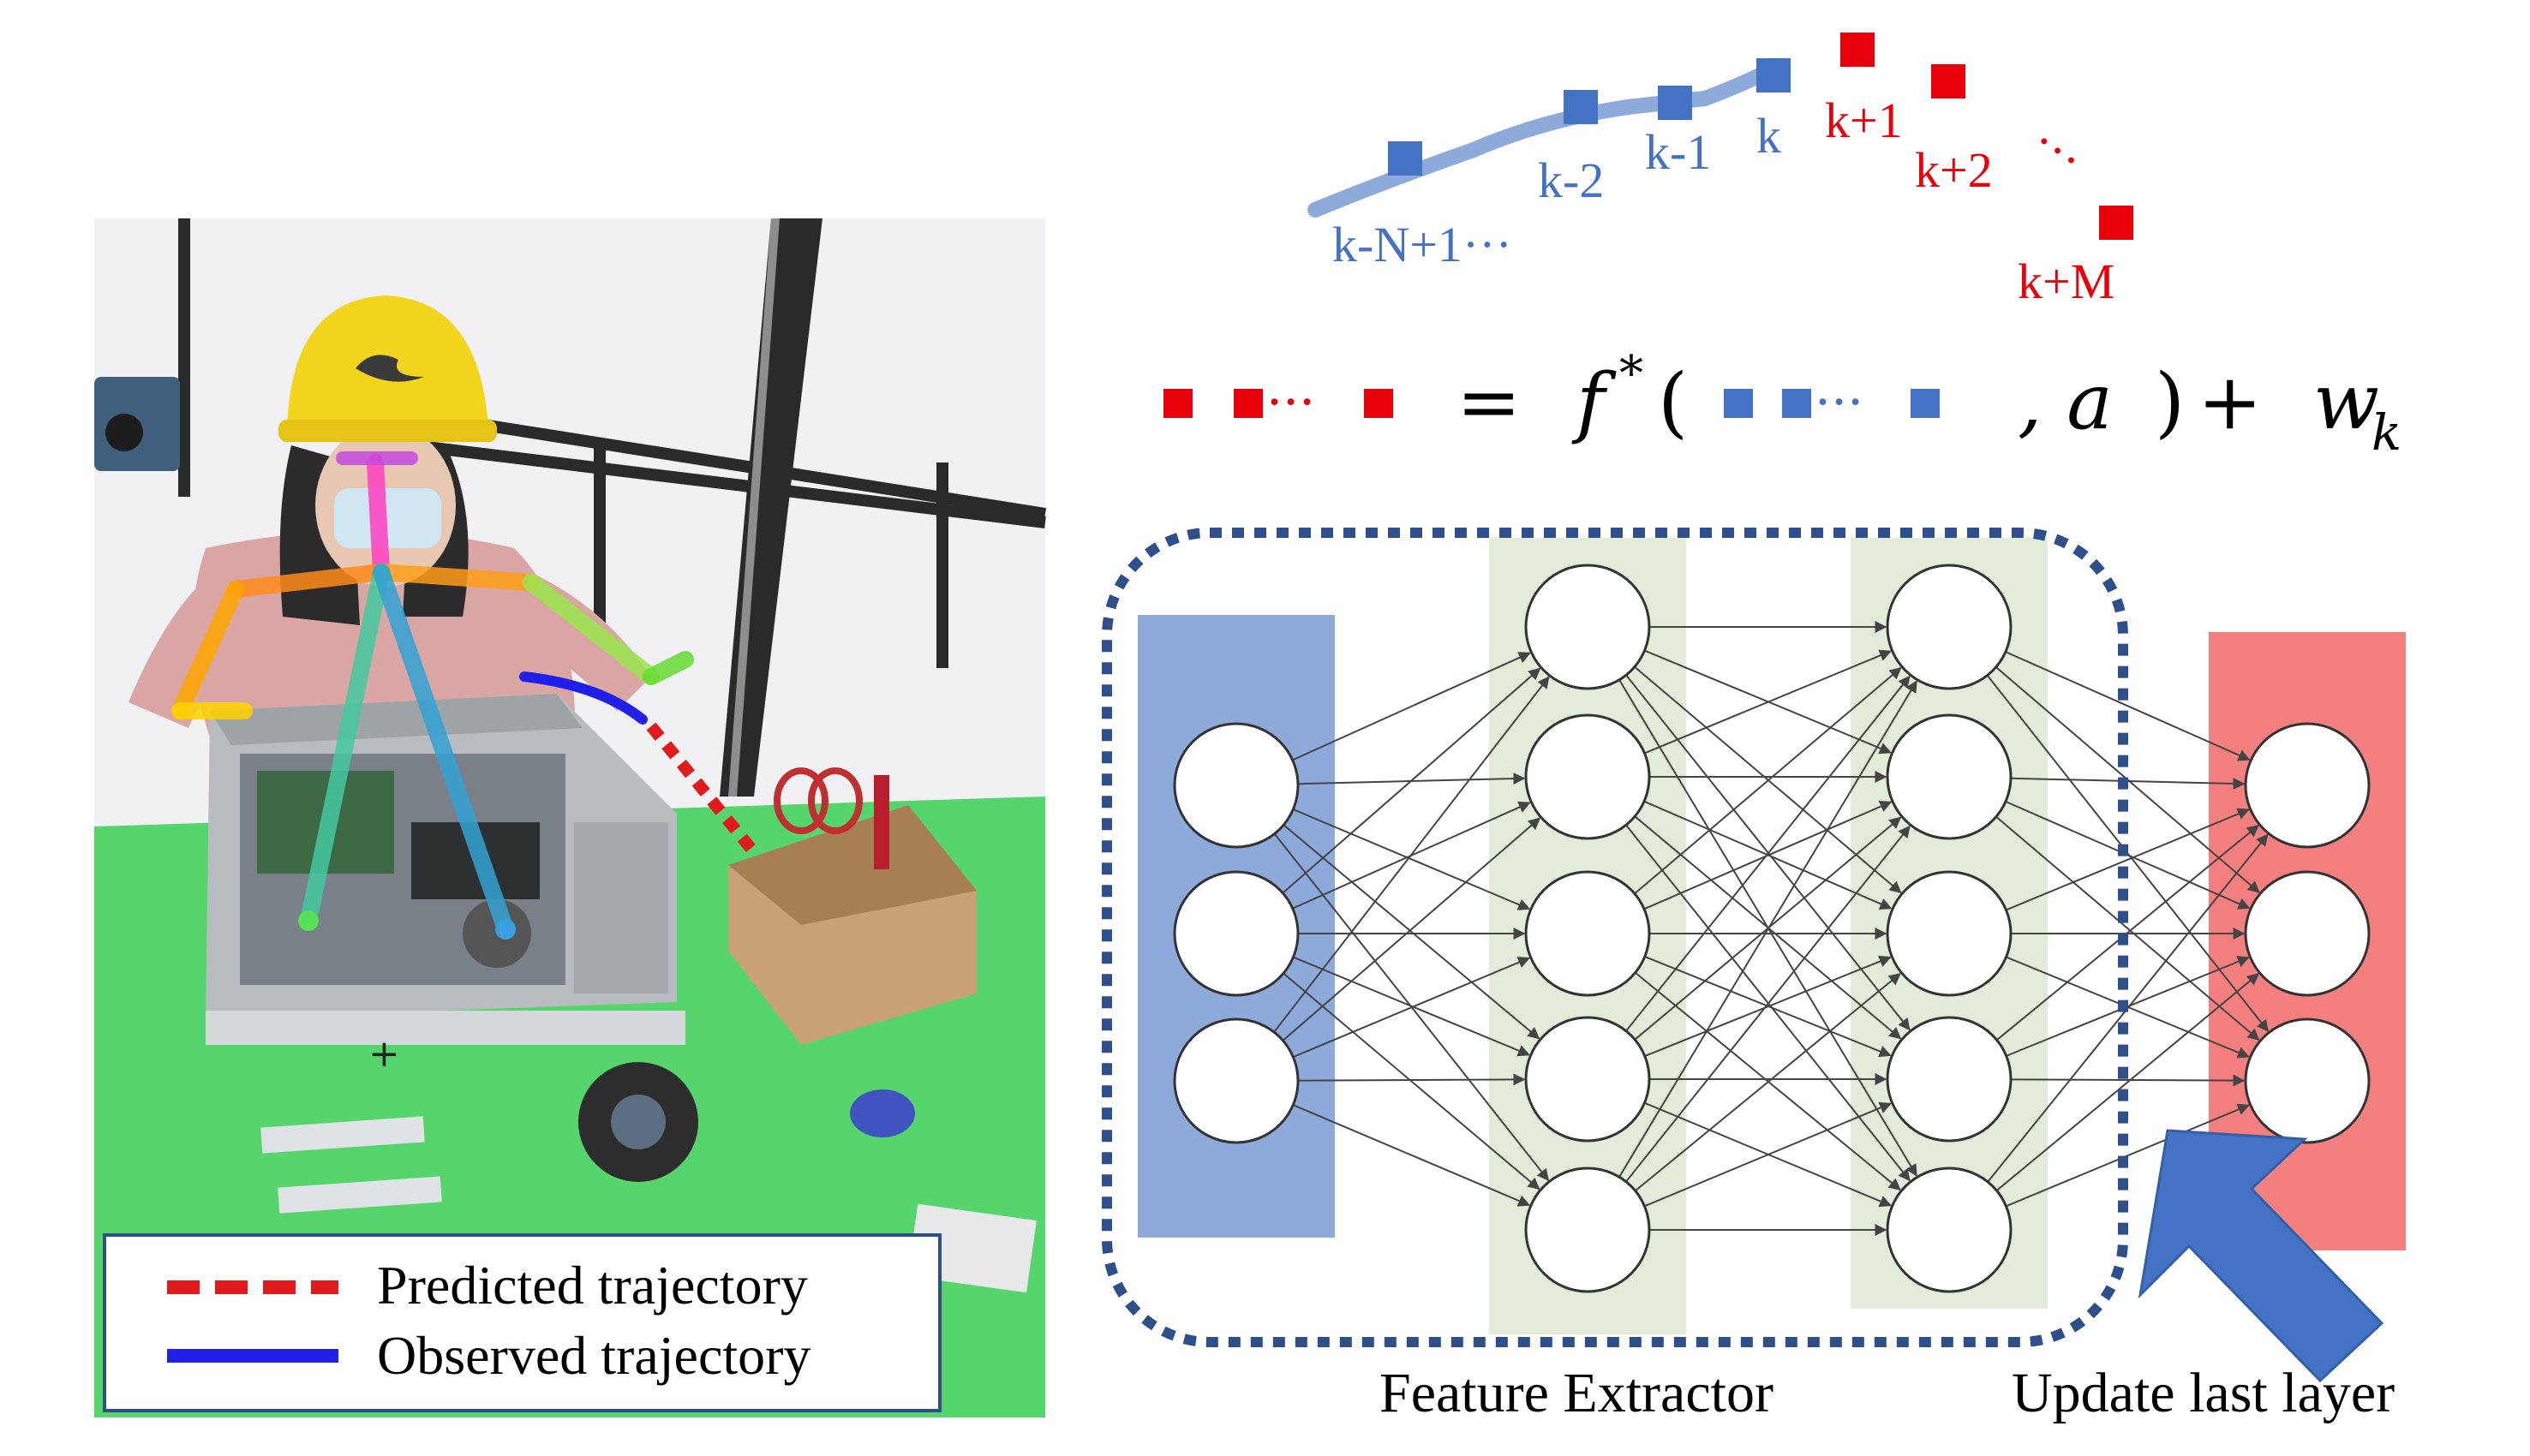 The height and width of the screenshot is (1456, 2530). Describe the element at coordinates (702, 789) in the screenshot. I see `predicted-trajectory-path` at that location.